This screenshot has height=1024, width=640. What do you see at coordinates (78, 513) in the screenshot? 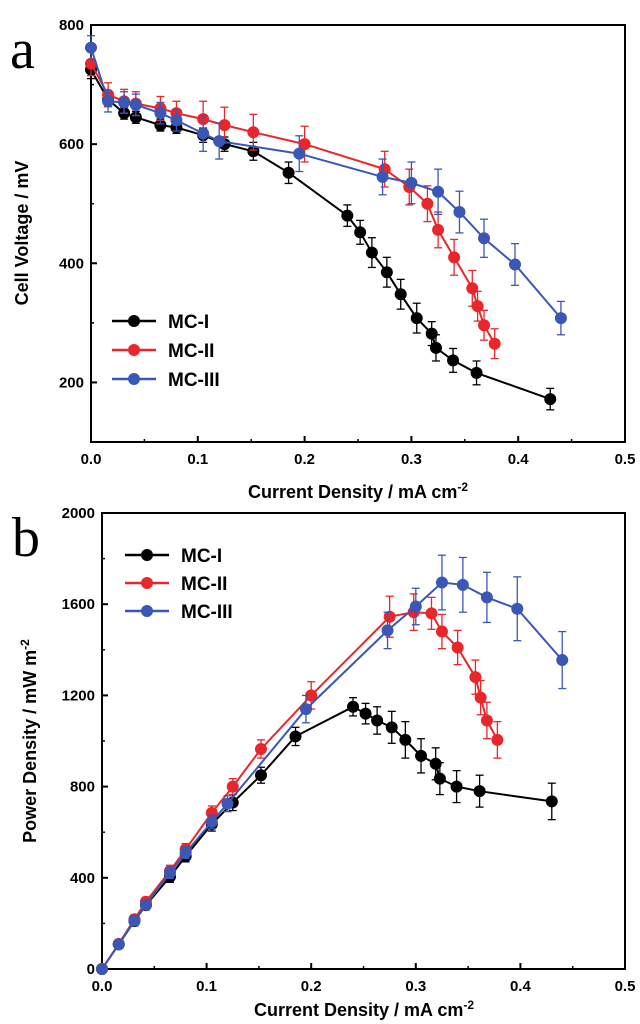
I see `y-tick-label: 2000` at bounding box center [78, 513].